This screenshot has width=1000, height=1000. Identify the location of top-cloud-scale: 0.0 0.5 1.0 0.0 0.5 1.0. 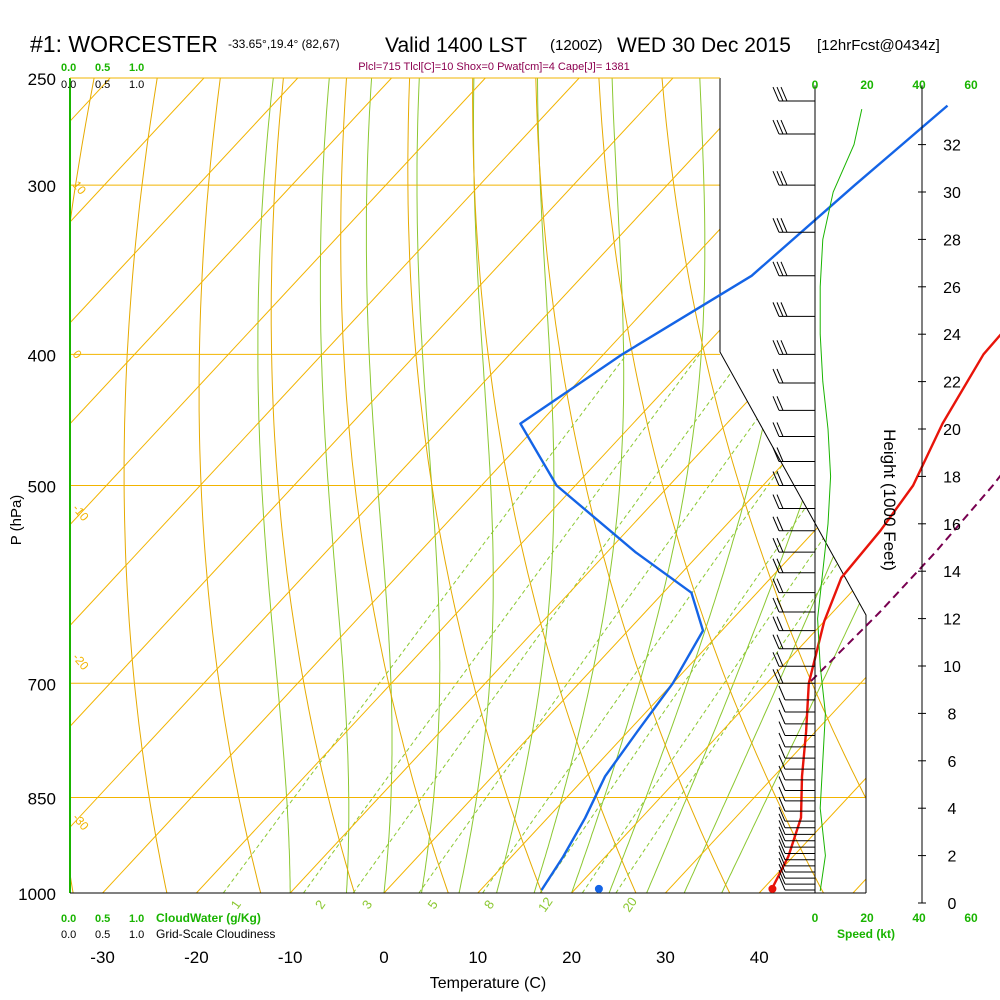
(102, 76).